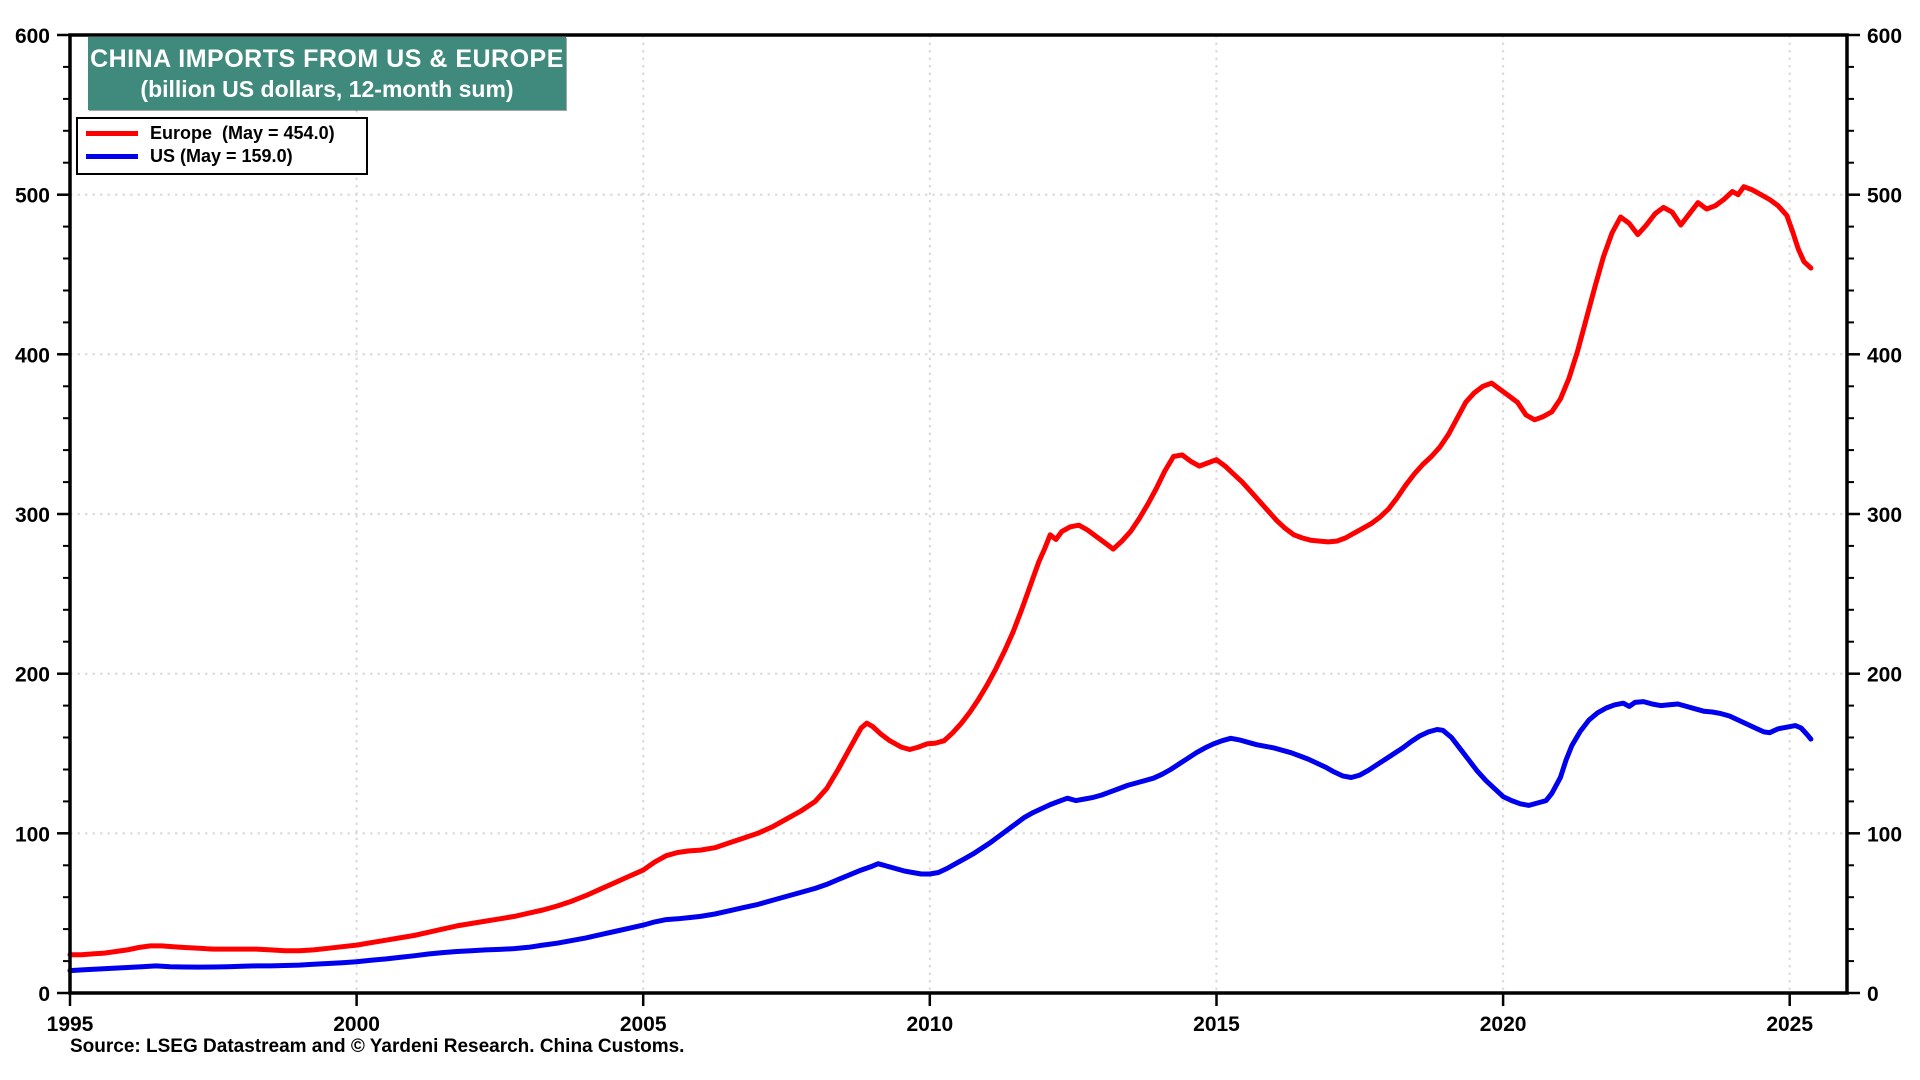  Describe the element at coordinates (327, 58) in the screenshot. I see `chart-title: CHINA IMPORTS FROM US & EUROPE` at that location.